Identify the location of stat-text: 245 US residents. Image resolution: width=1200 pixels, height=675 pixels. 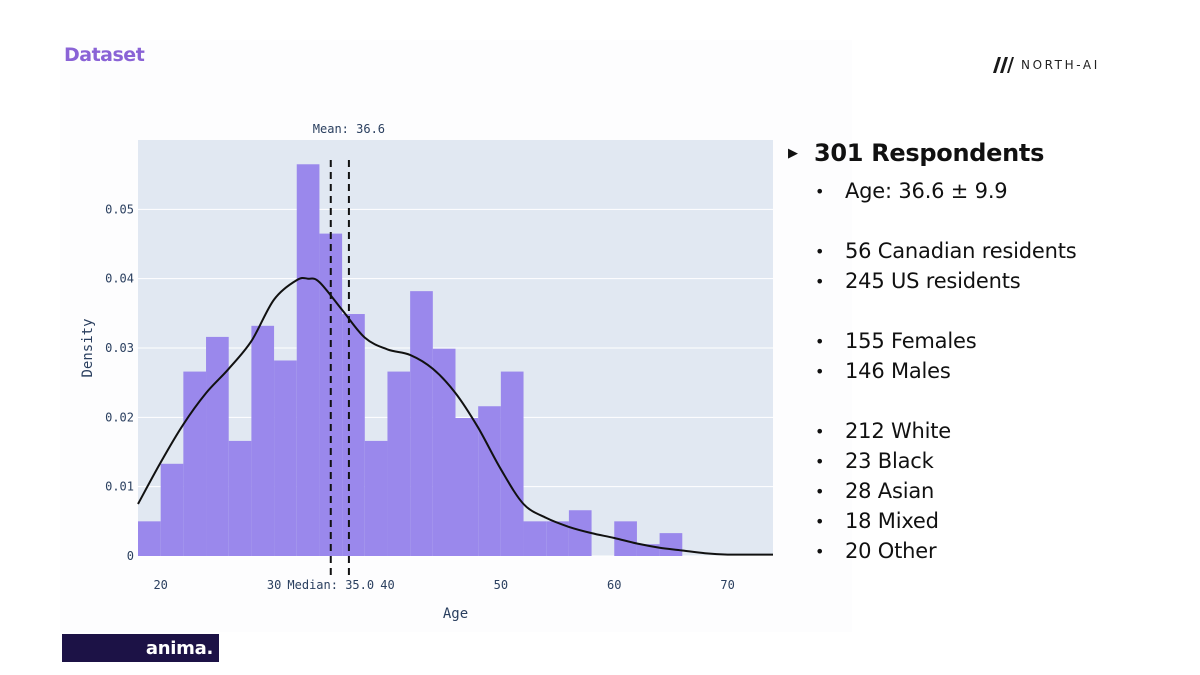
(933, 281).